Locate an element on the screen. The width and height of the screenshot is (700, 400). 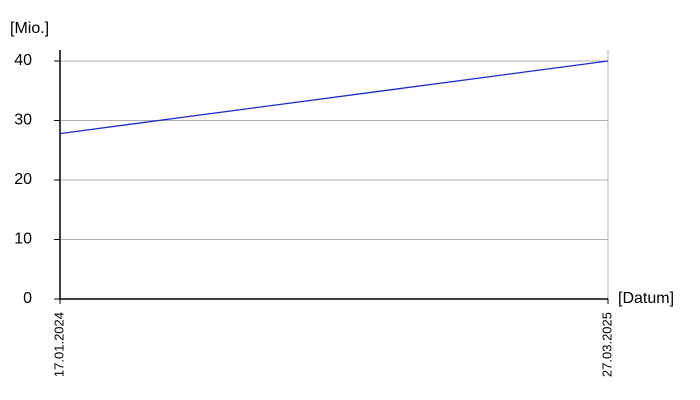
line-series is located at coordinates (334, 97).